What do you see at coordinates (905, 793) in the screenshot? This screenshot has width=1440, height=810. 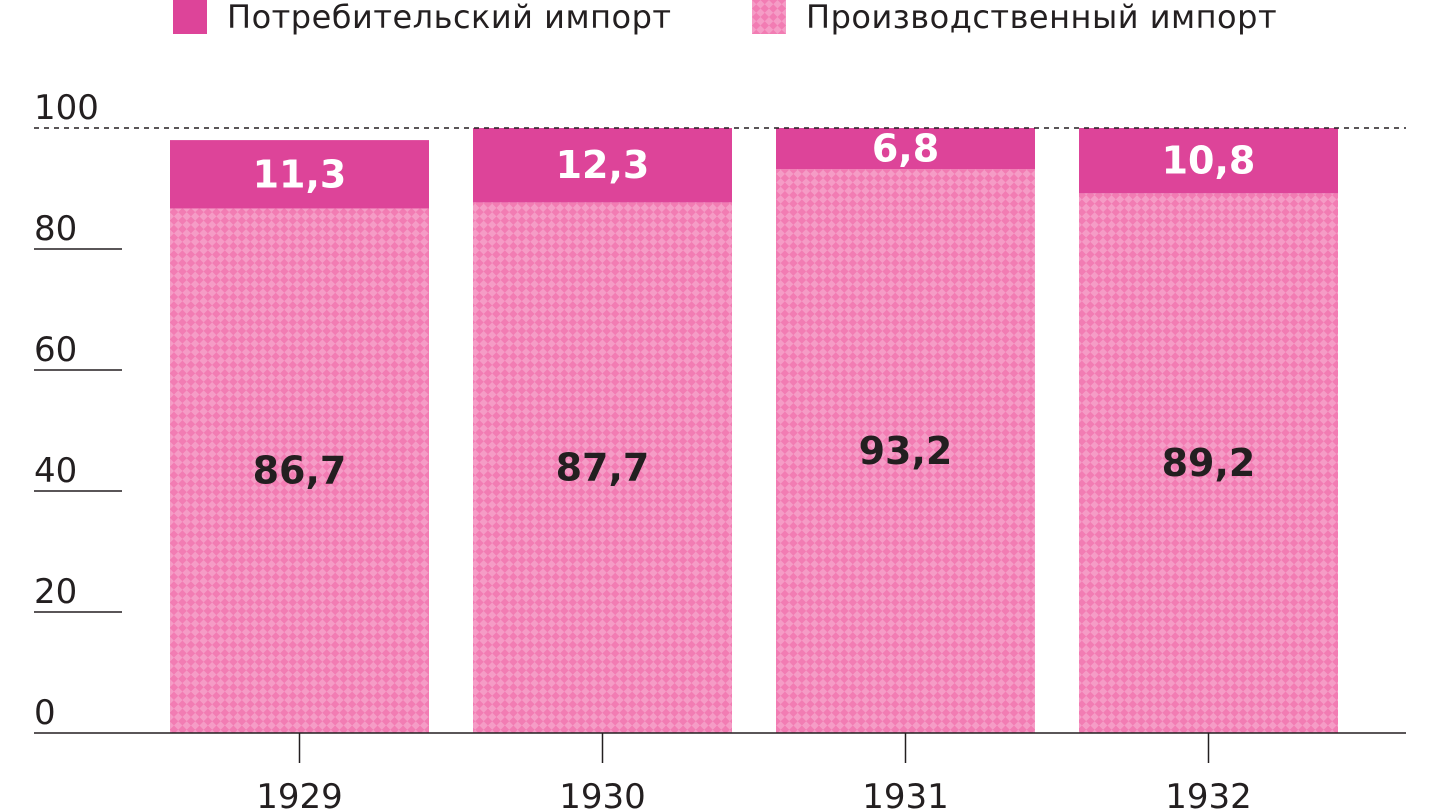 I see `x-tick-label: 1931` at bounding box center [905, 793].